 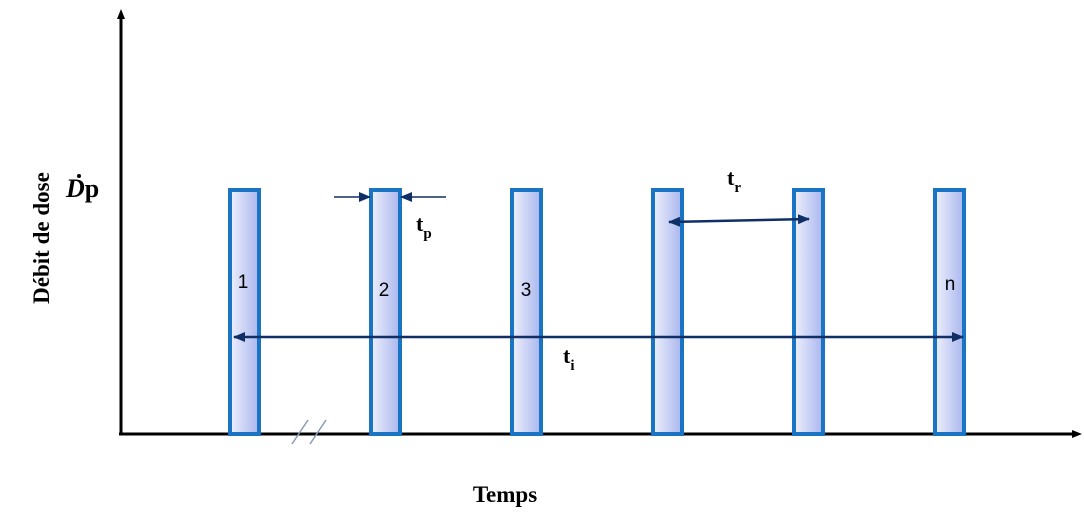 I want to click on repetition-period-arrow, so click(x=739, y=220).